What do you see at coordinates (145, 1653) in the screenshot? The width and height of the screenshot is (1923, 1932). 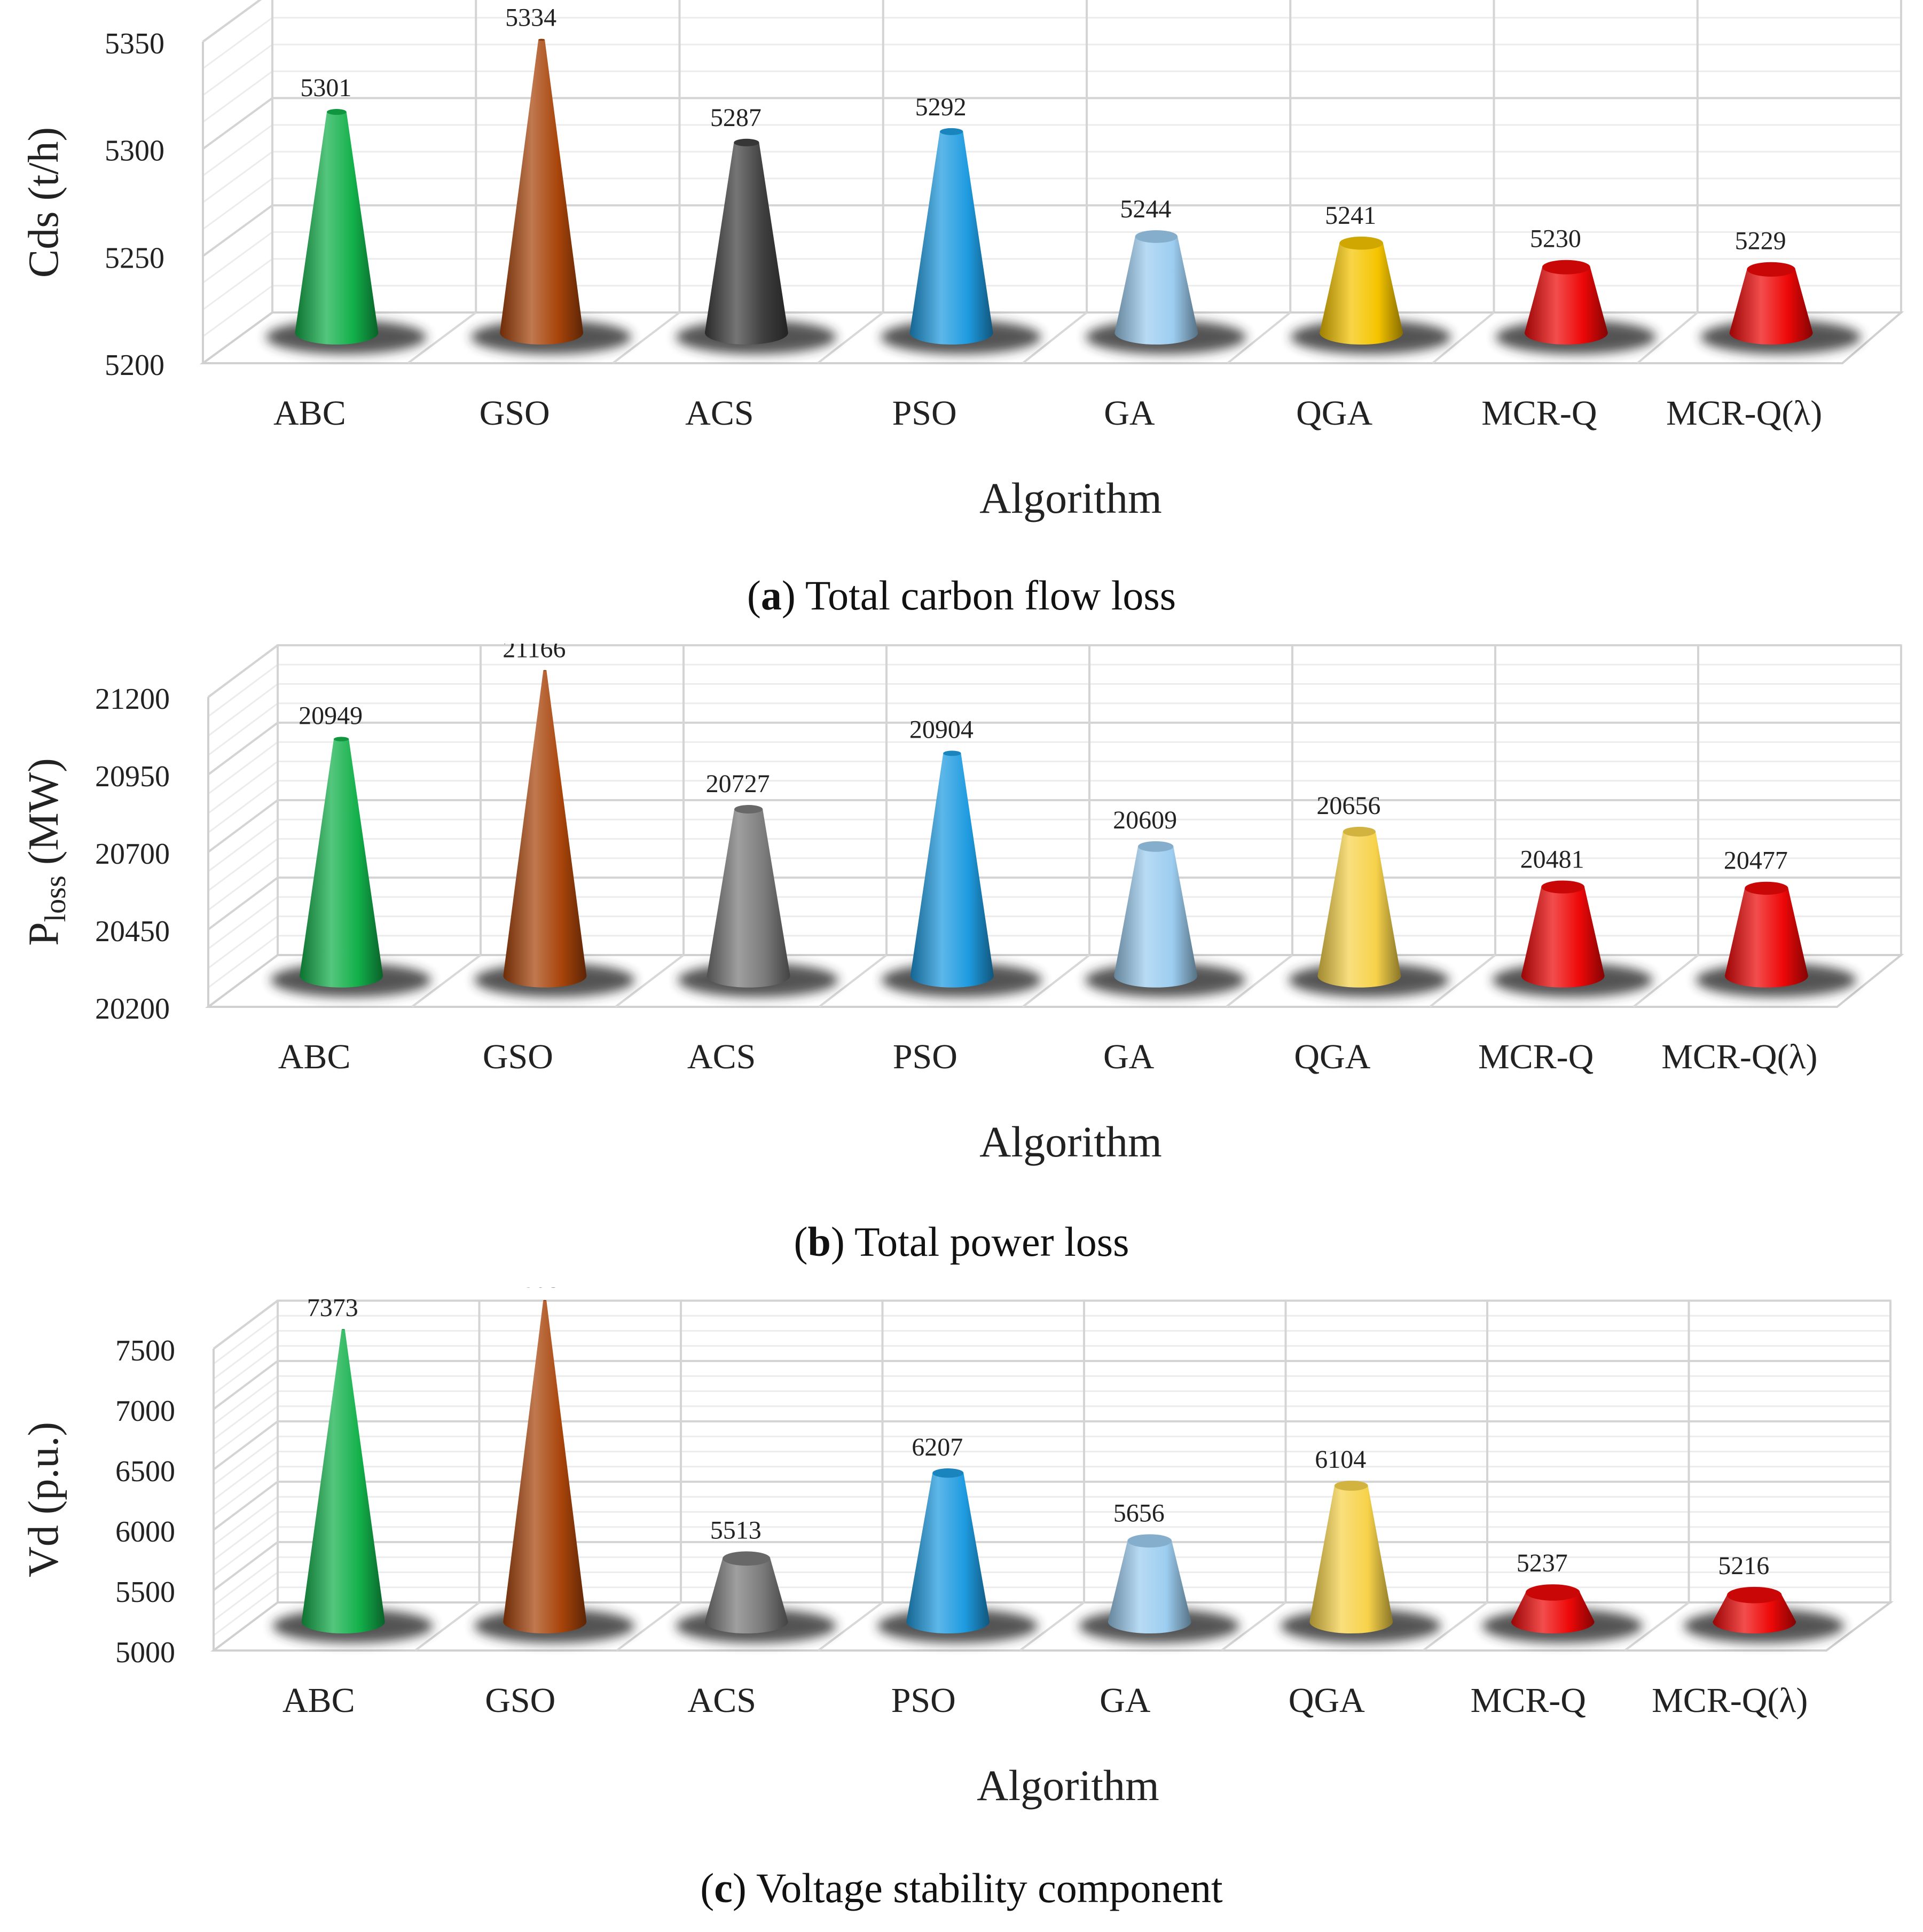 I see `y-tick-label: 5000` at bounding box center [145, 1653].